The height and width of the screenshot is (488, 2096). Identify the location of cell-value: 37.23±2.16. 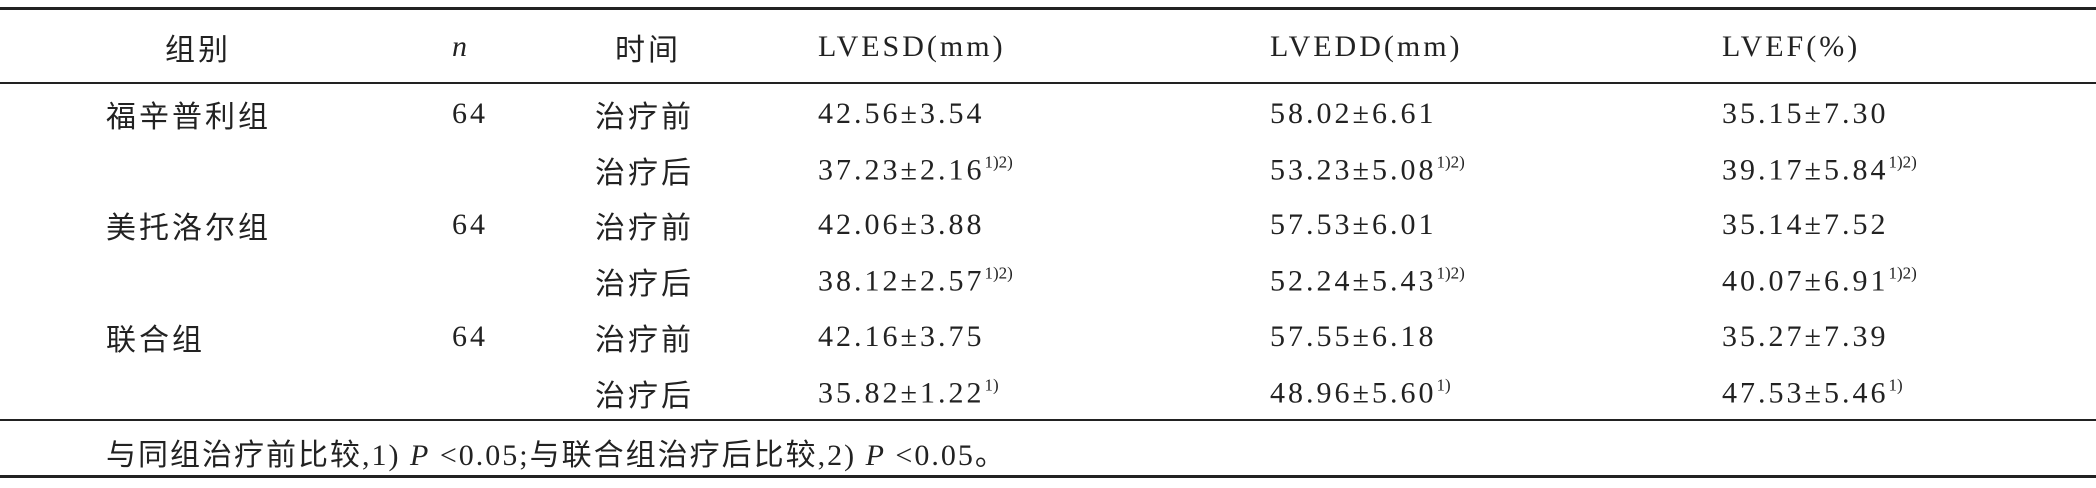
(901, 170).